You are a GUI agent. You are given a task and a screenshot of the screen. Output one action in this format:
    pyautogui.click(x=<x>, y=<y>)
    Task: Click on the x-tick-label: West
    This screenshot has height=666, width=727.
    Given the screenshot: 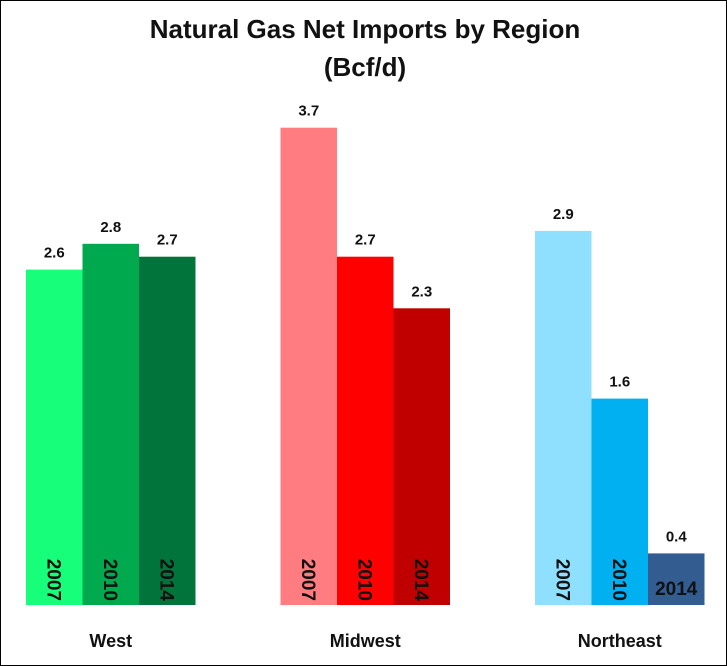 What is the action you would take?
    pyautogui.click(x=110, y=641)
    